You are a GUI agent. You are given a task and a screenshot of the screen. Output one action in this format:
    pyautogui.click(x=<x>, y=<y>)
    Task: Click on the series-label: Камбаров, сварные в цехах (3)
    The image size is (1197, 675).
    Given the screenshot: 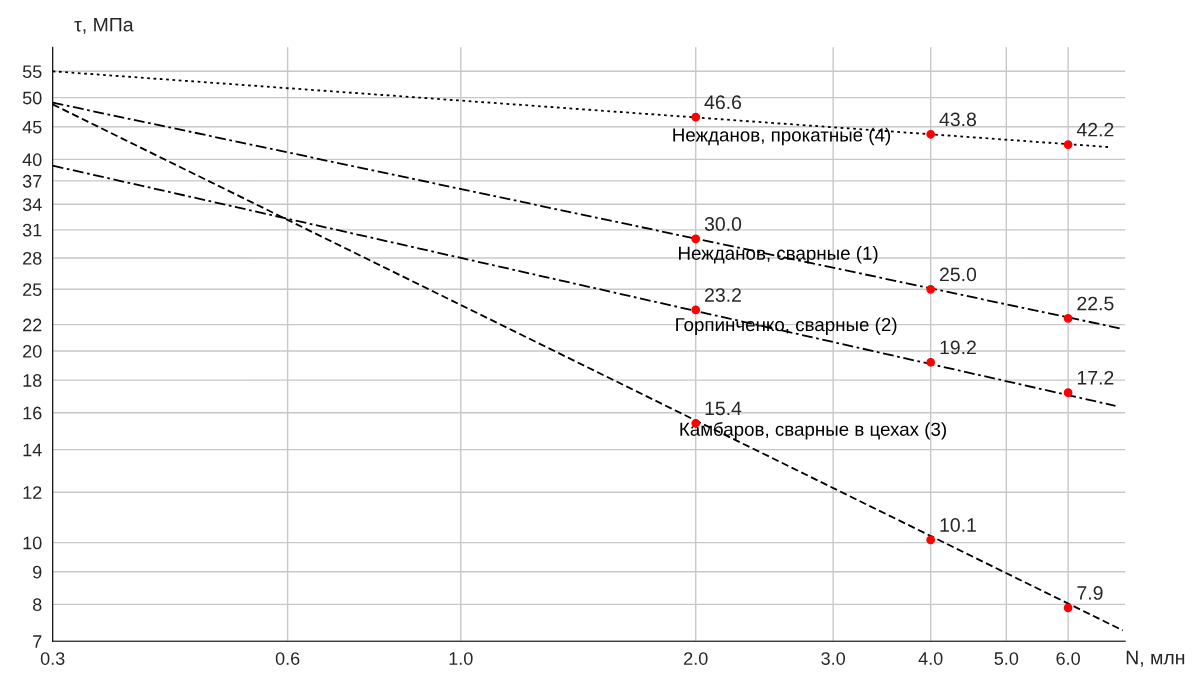 What is the action you would take?
    pyautogui.click(x=813, y=430)
    